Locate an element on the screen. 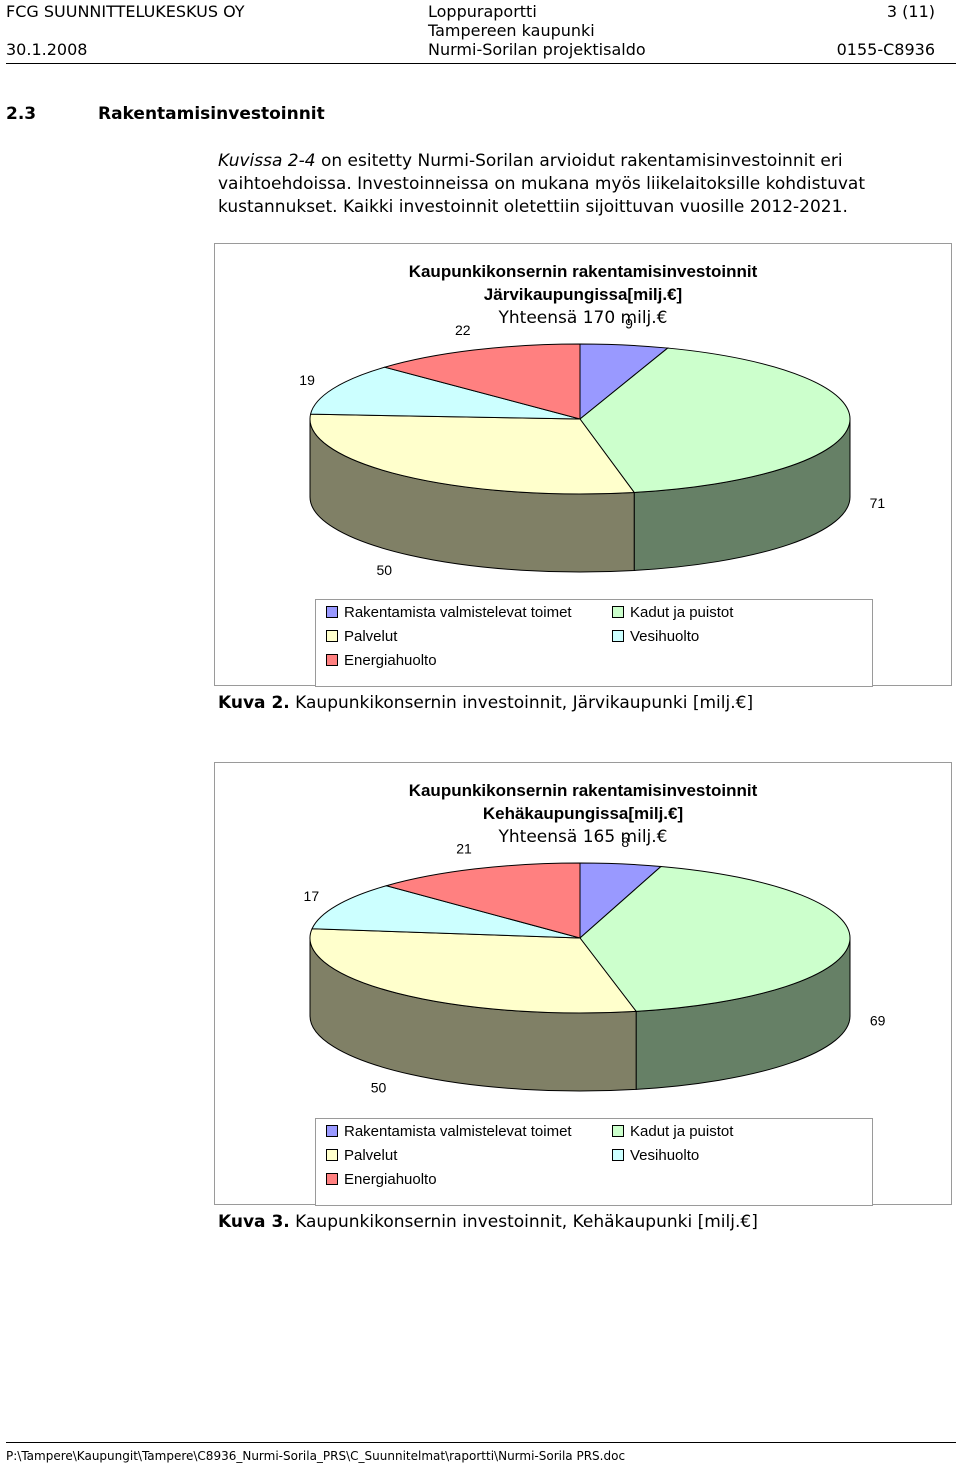 This screenshot has width=960, height=1465. pie-chart: 9 71 50 19 22 is located at coordinates (592, 446).